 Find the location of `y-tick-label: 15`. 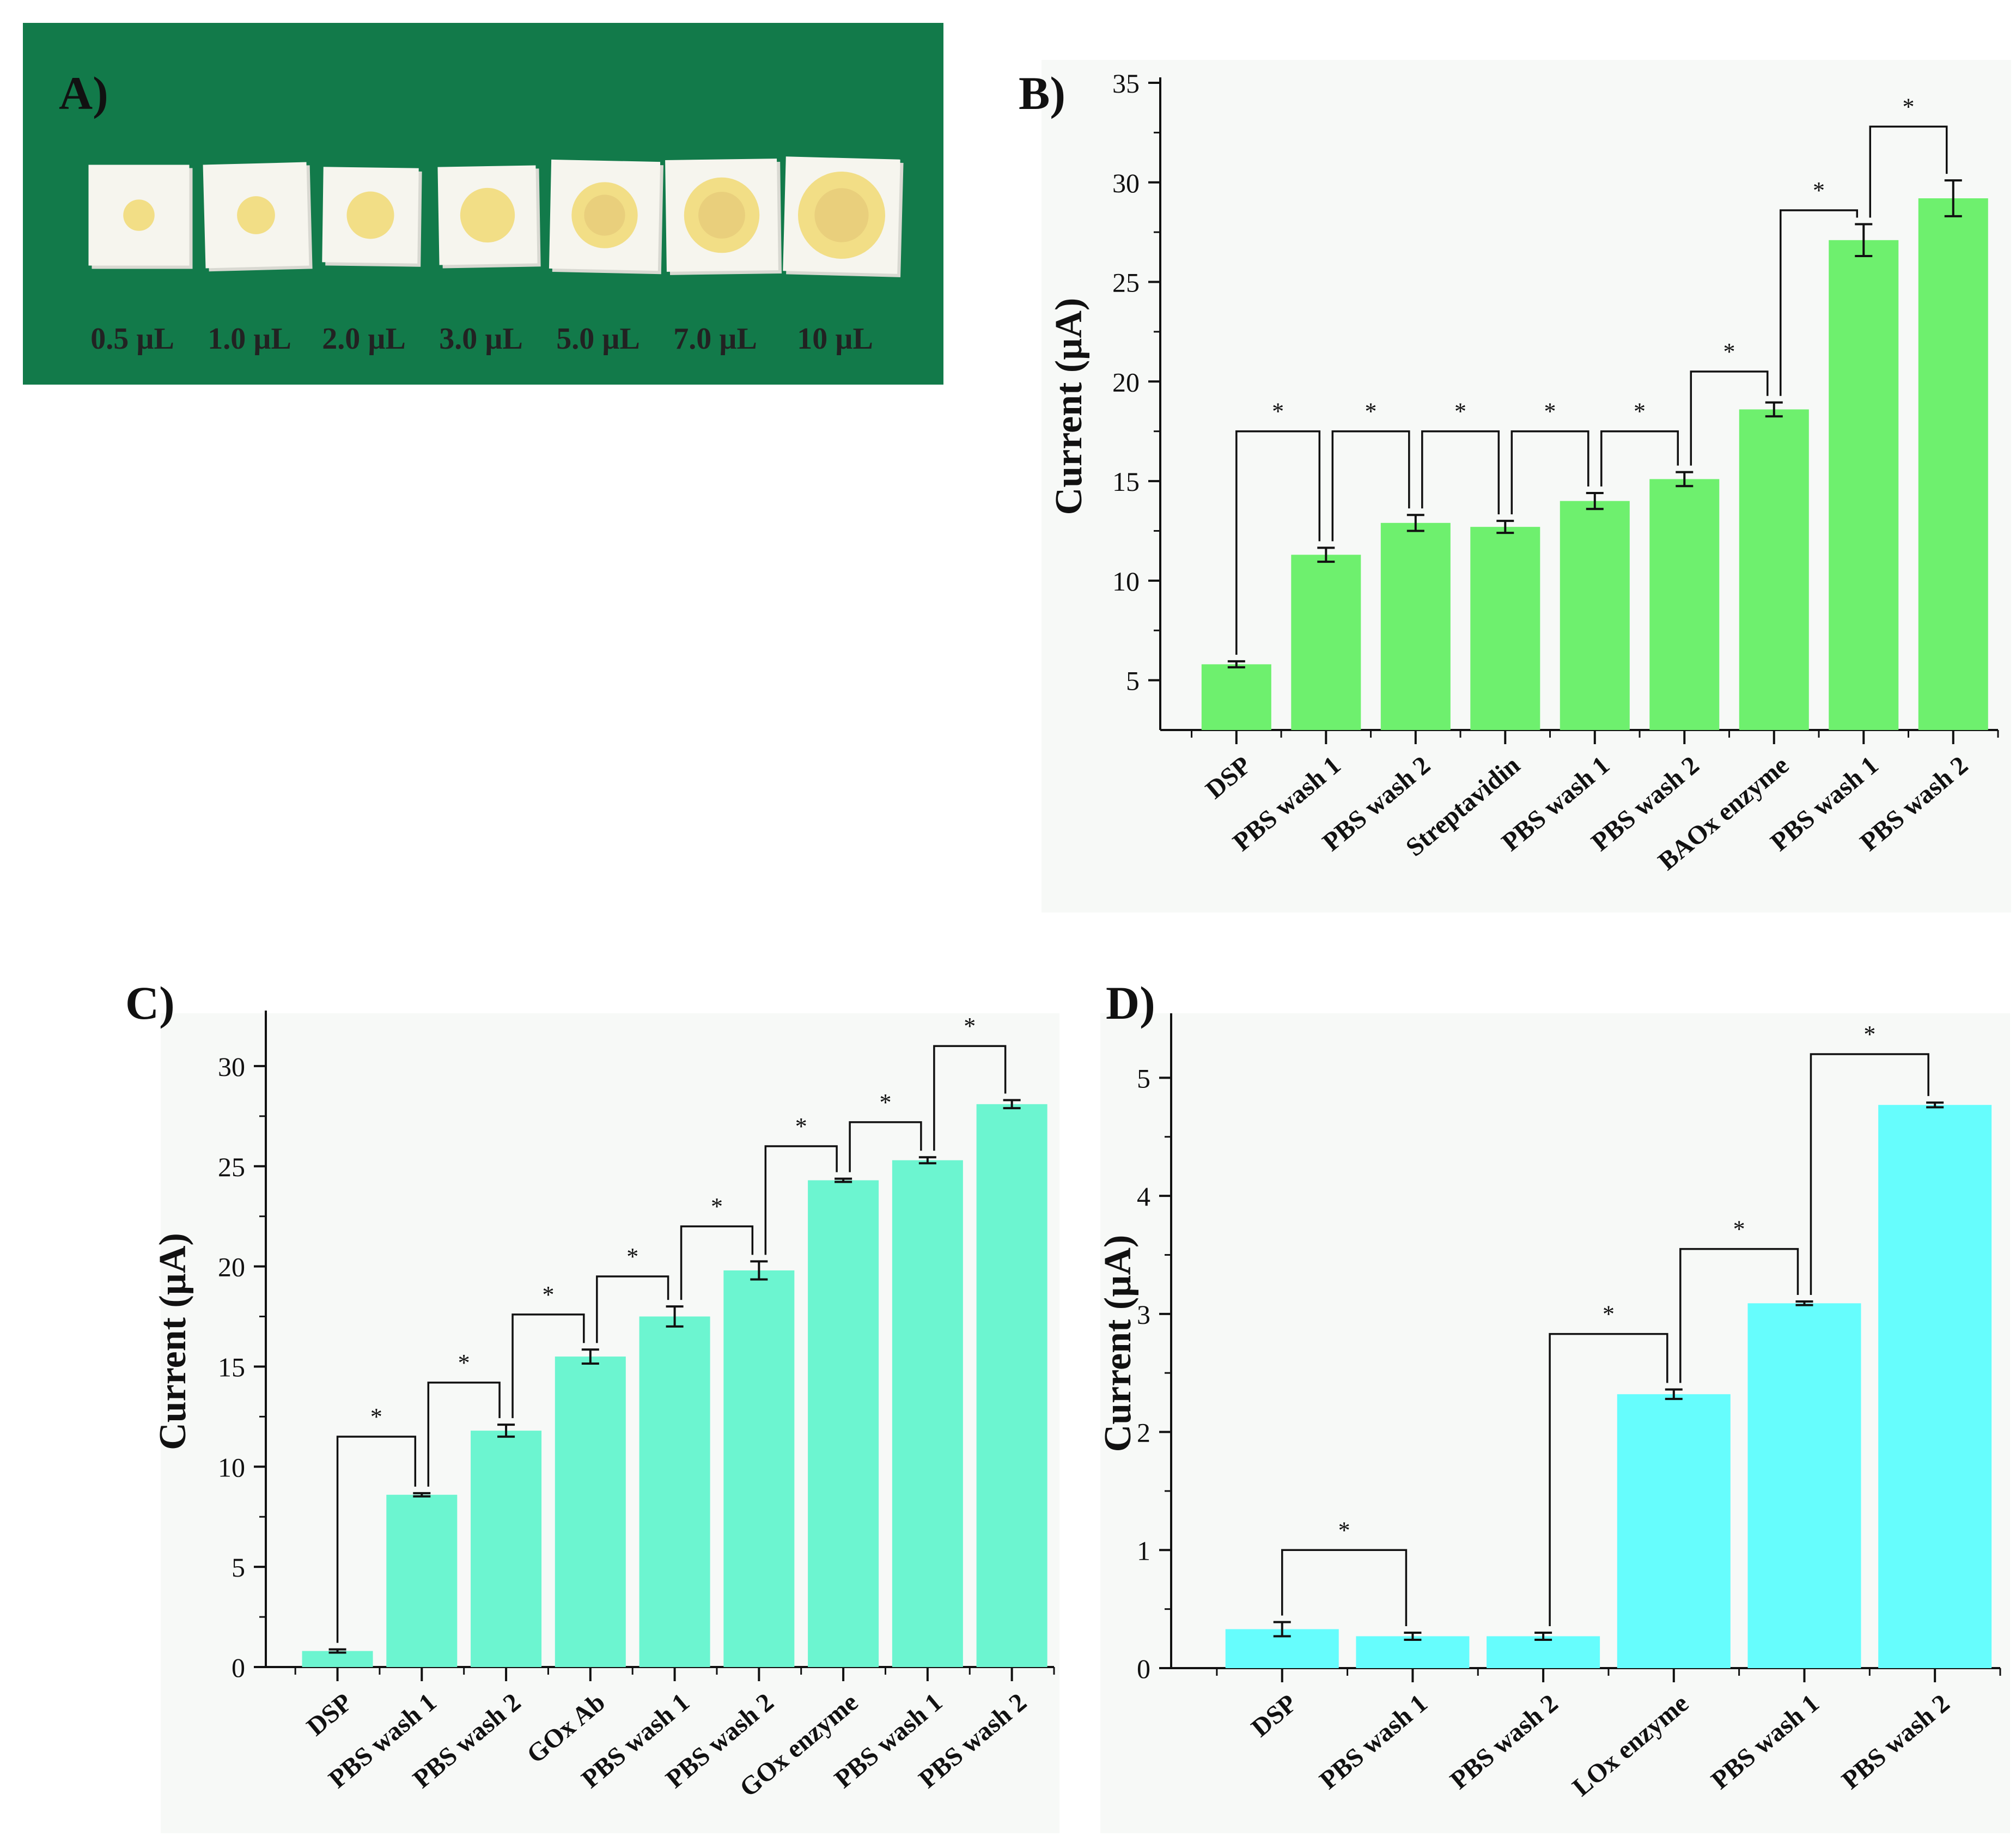

y-tick-label: 15 is located at coordinates (1126, 481).